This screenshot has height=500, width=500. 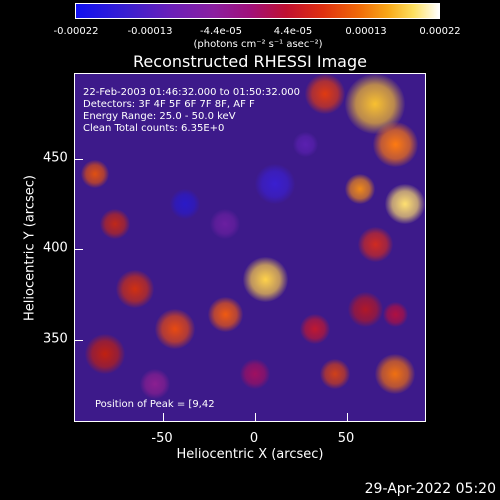 I want to click on x-tick-label: 0, so click(x=254, y=438).